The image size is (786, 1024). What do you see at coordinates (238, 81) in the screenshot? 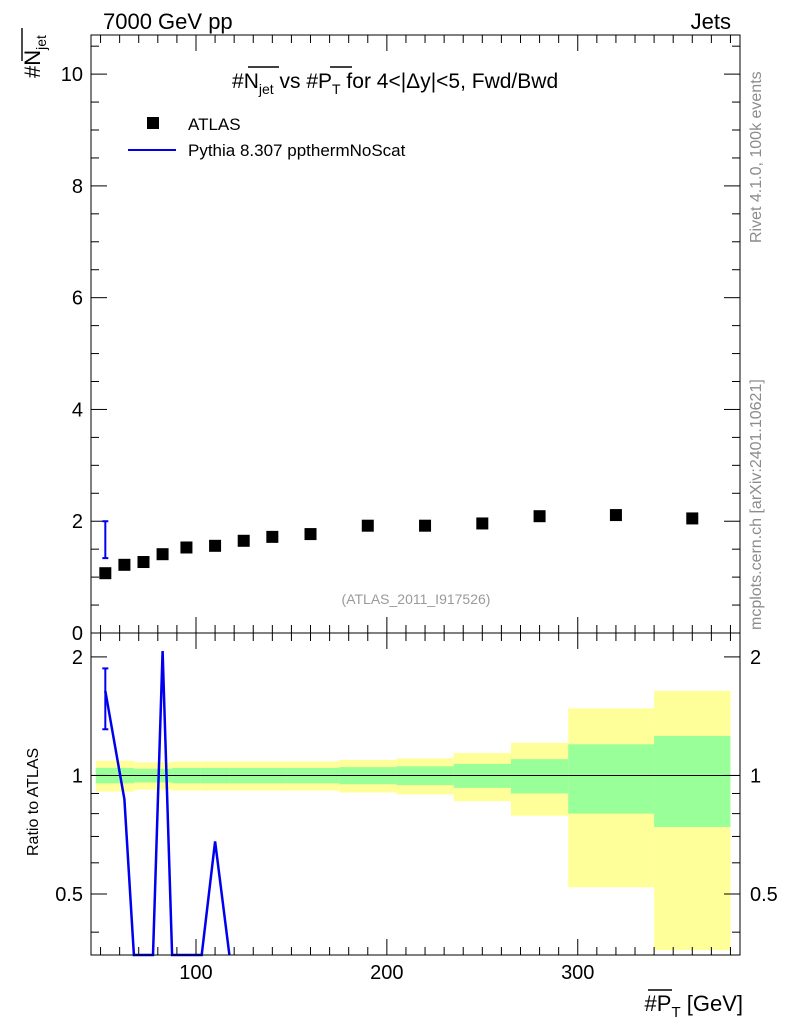
I see `title-hash: #` at bounding box center [238, 81].